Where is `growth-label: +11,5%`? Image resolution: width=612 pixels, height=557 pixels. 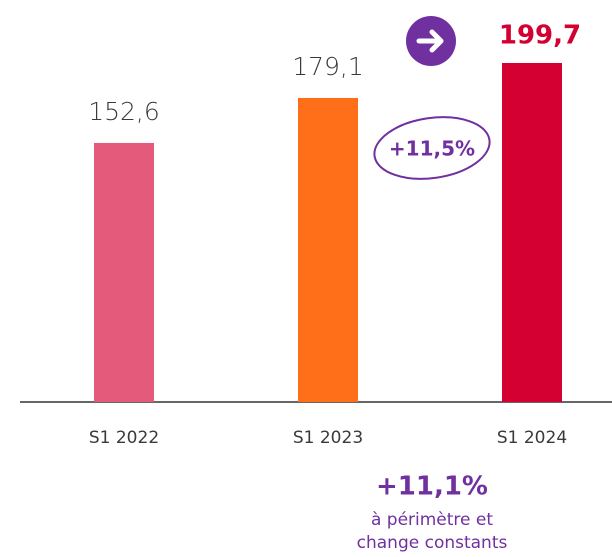
growth-label: +11,5% is located at coordinates (432, 149).